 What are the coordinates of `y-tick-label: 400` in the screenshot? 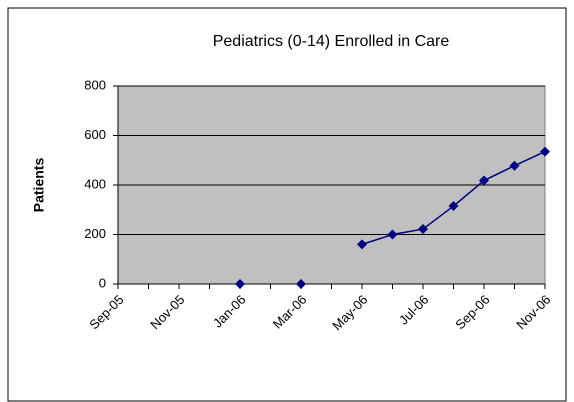 It's located at (95, 183).